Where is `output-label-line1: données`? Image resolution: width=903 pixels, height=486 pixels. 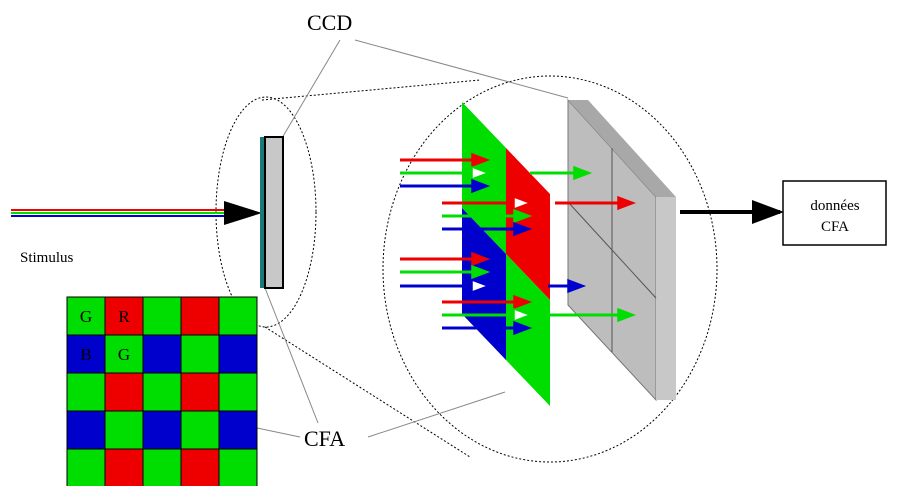 output-label-line1: données is located at coordinates (834, 206).